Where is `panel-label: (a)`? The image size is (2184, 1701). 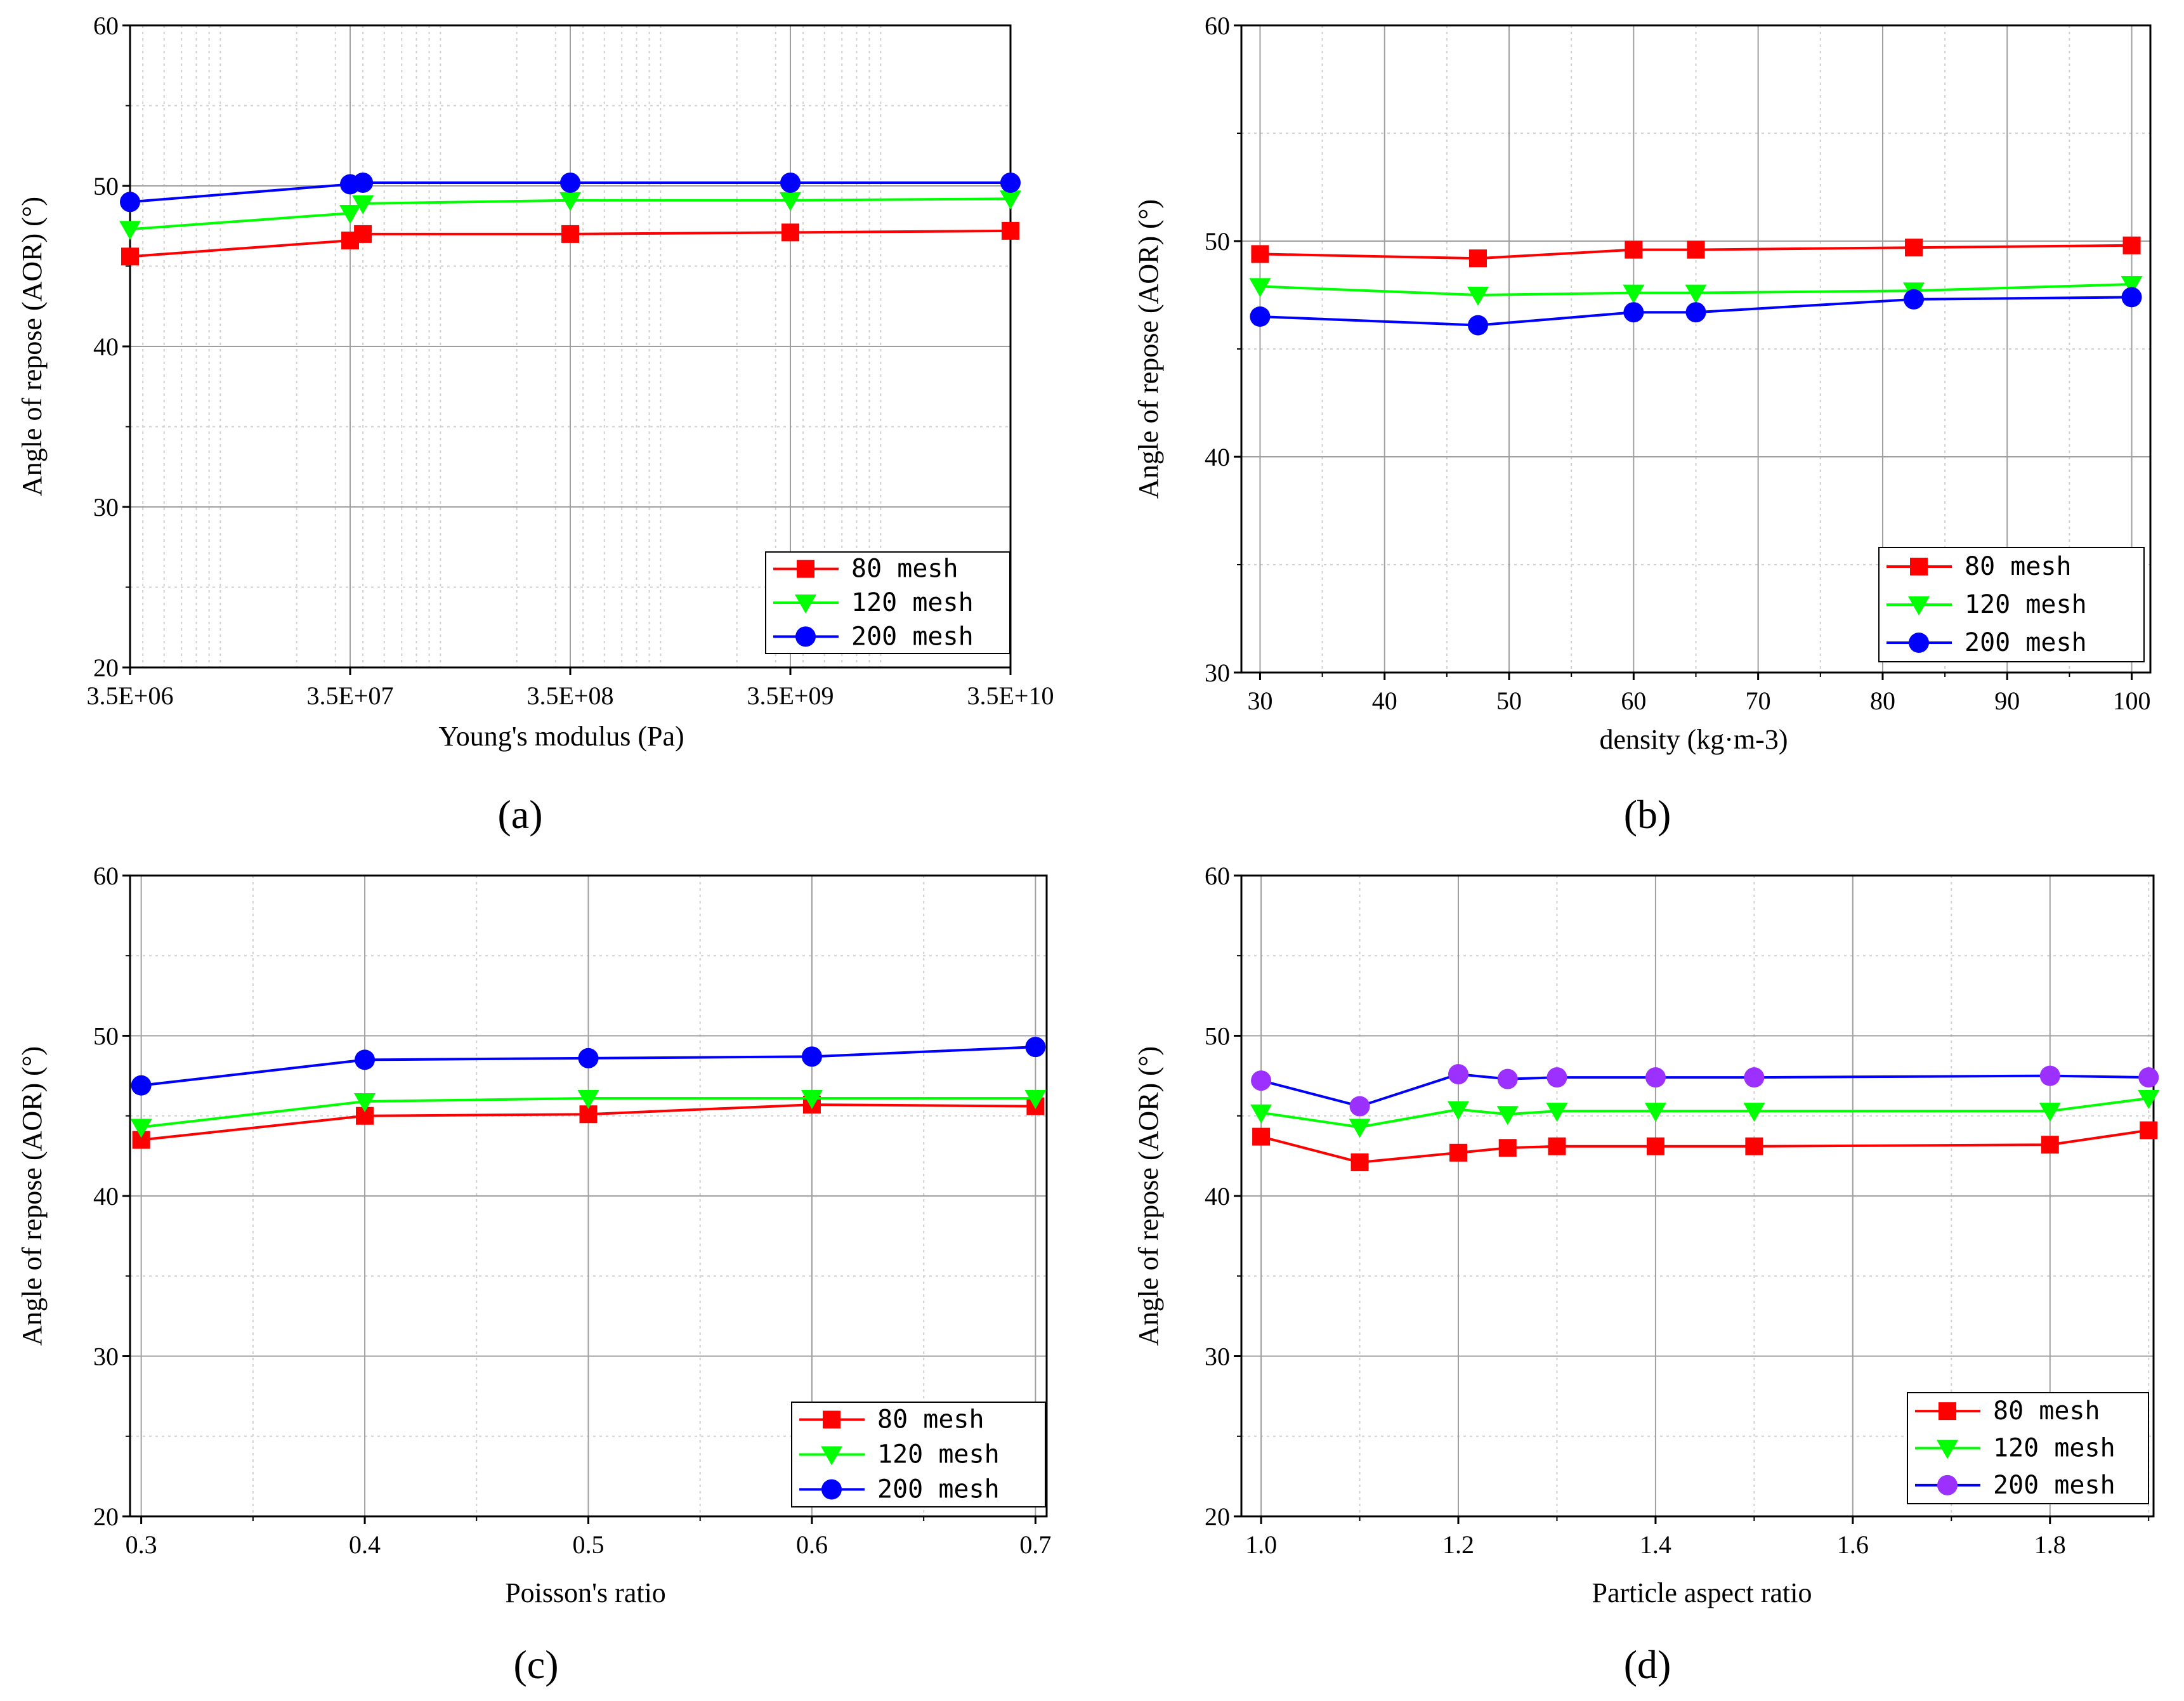 panel-label: (a) is located at coordinates (519, 814).